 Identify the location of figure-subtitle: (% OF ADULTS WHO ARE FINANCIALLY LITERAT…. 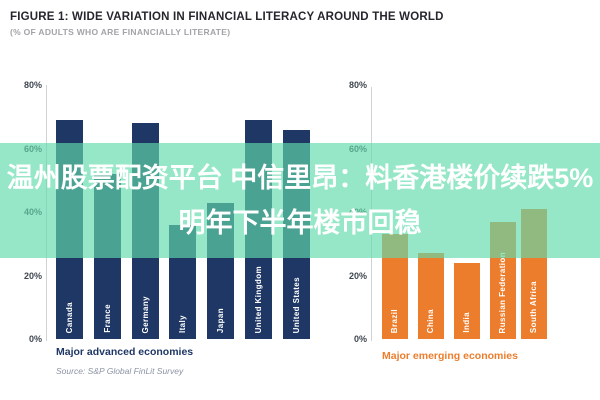
(120, 32).